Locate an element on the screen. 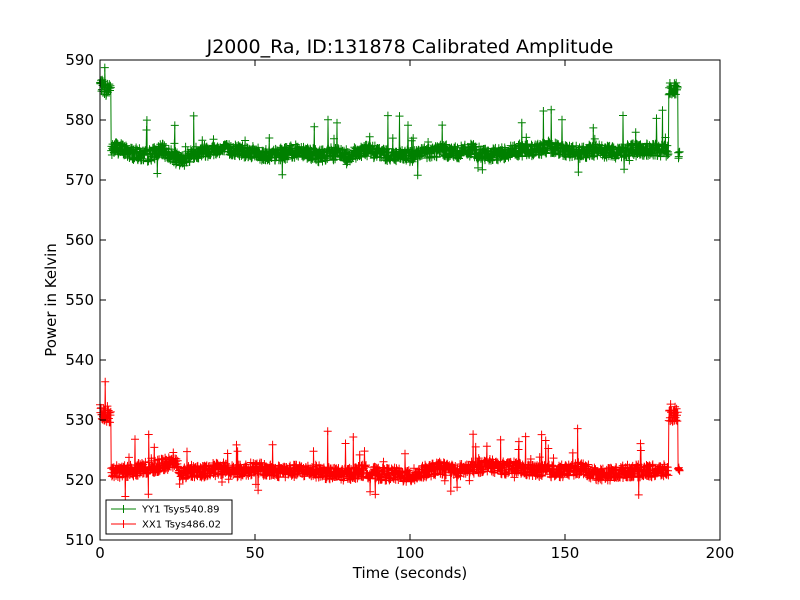 This screenshot has width=800, height=600. chart-title: J2000_Ra, ID:131878 Calibrated Amplitude is located at coordinates (410, 47).